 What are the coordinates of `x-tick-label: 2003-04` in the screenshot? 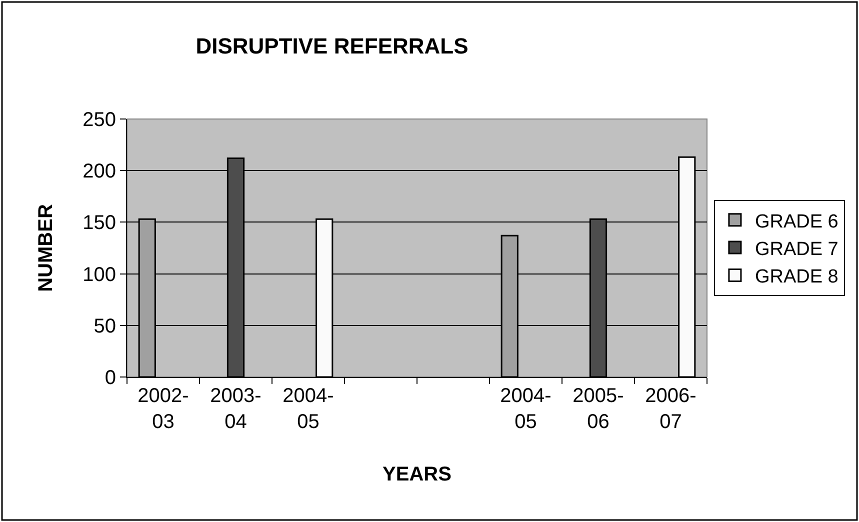 It's located at (236, 409).